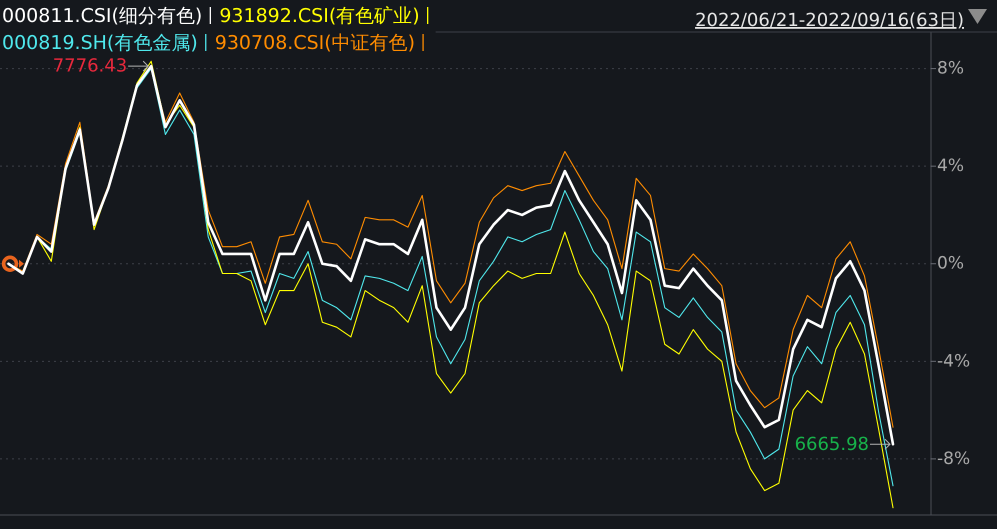 The width and height of the screenshot is (997, 529). I want to click on legend-label: 000811.CSI(细分有色), so click(102, 16).